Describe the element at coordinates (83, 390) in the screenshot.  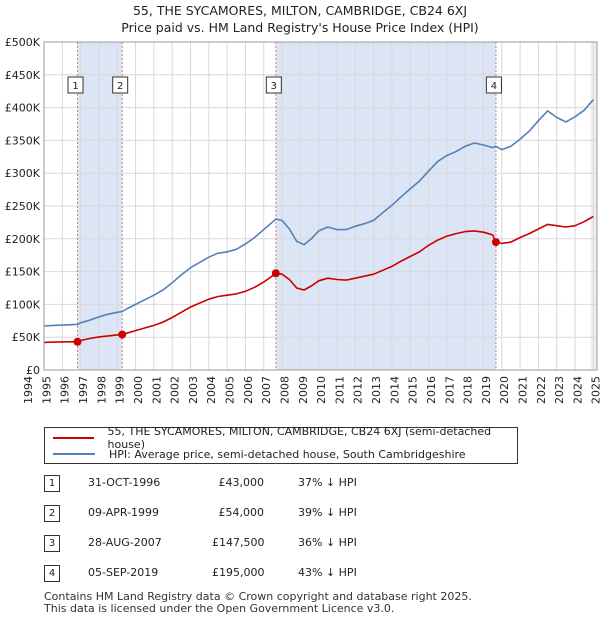
I see `x-tick-label: 1997` at that location.